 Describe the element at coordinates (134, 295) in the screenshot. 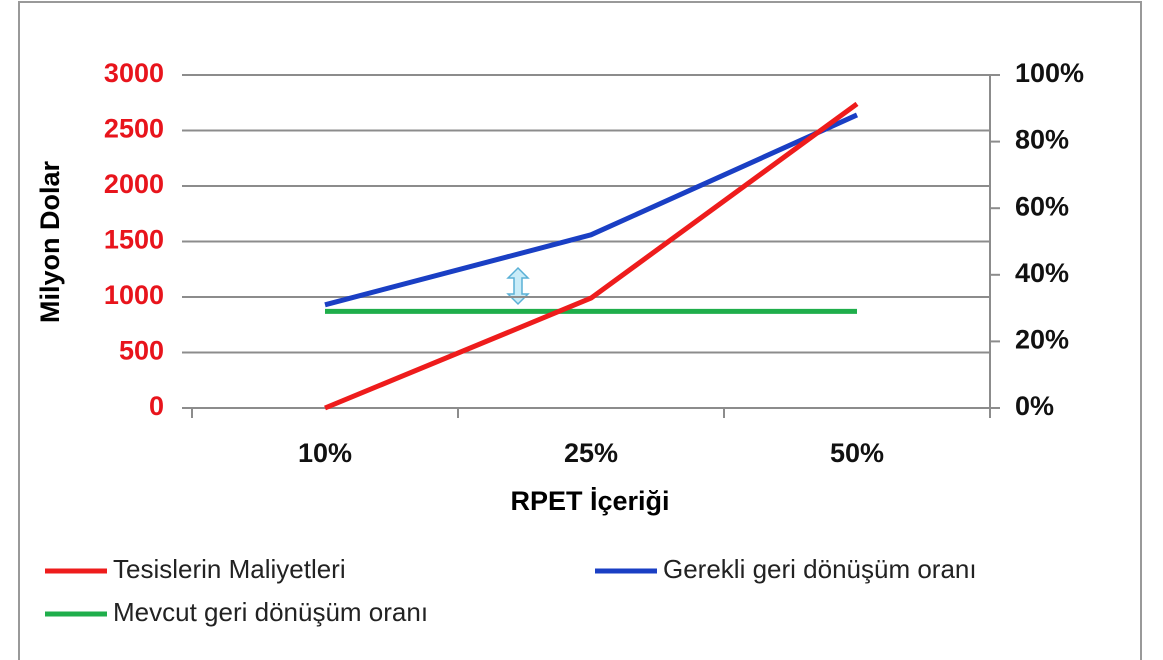

I see `y-tick-label: 1000` at that location.